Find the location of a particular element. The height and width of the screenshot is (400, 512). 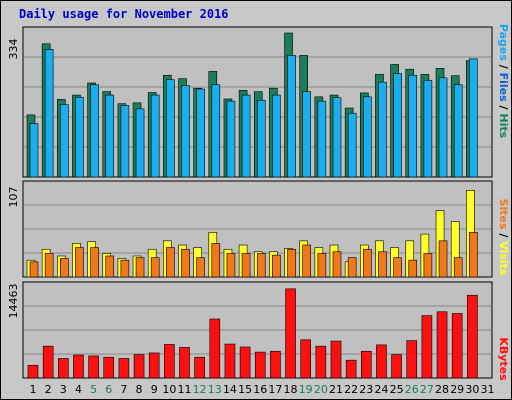

x-tick-label: 7 is located at coordinates (123, 389).